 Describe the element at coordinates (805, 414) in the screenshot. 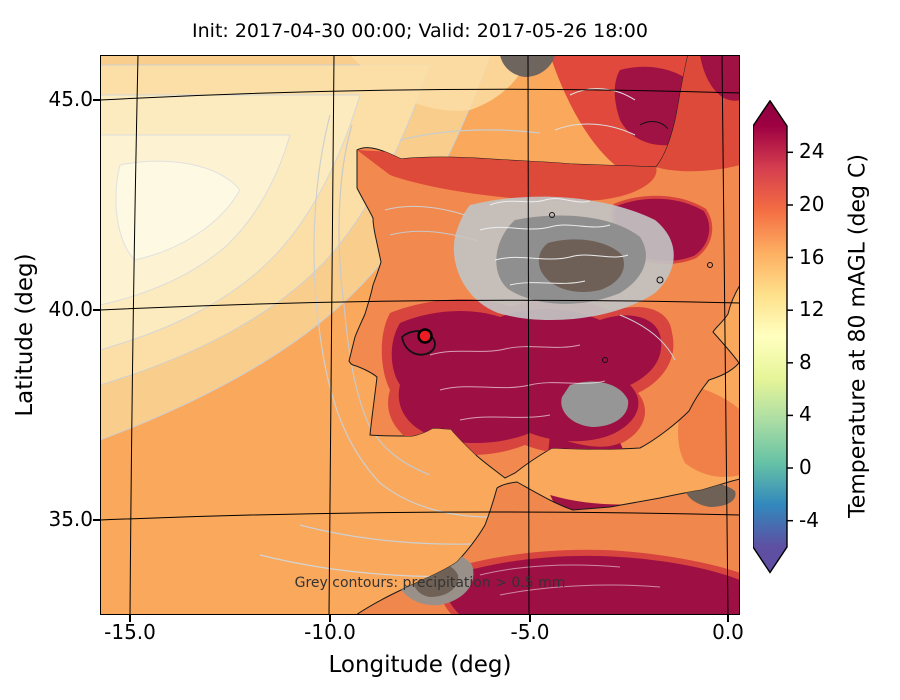

I see `colorbar-tick-label: 4` at that location.